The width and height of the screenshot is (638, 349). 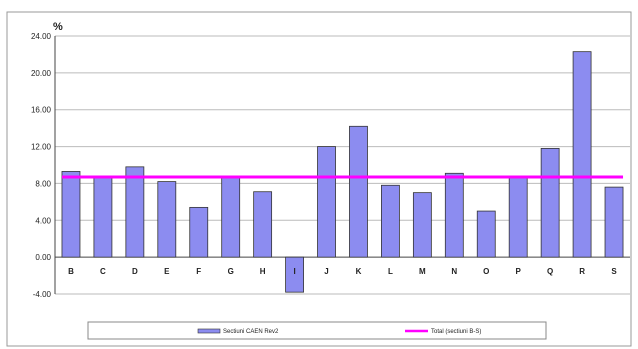 What do you see at coordinates (582, 271) in the screenshot?
I see `x-tick-label: R` at bounding box center [582, 271].